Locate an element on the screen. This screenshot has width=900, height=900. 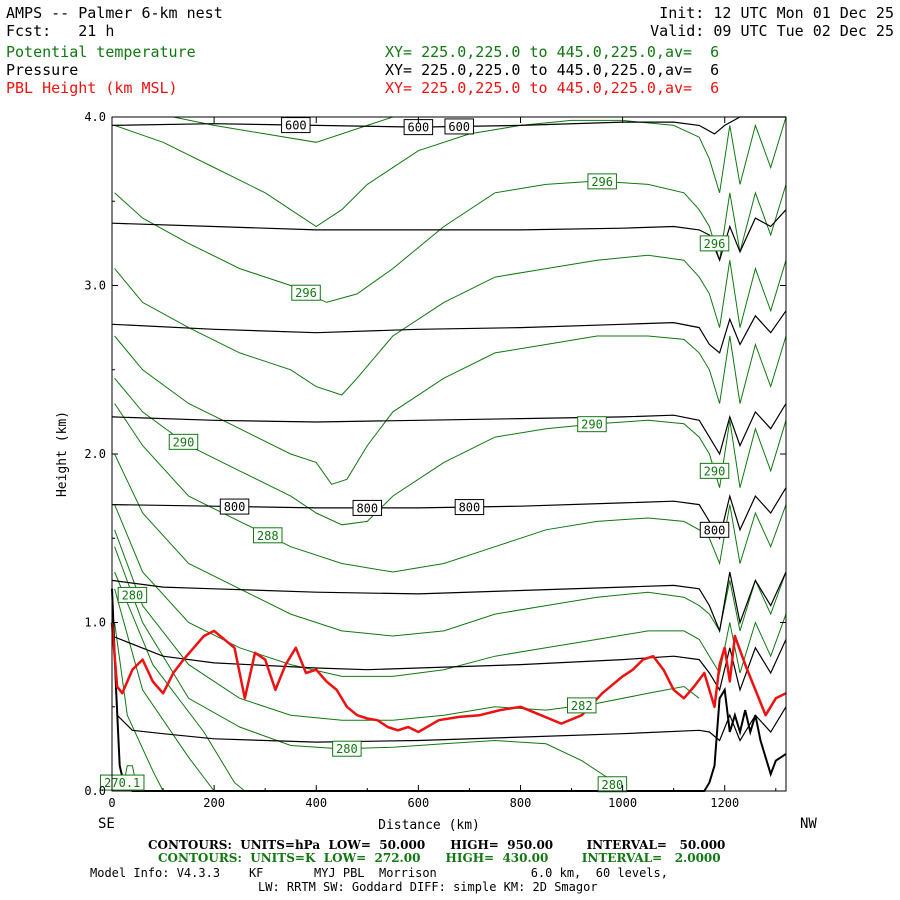
field-xy-theta: XY= 225.0,225.0 to 445.0,225.0,av= 6 is located at coordinates (552, 52).